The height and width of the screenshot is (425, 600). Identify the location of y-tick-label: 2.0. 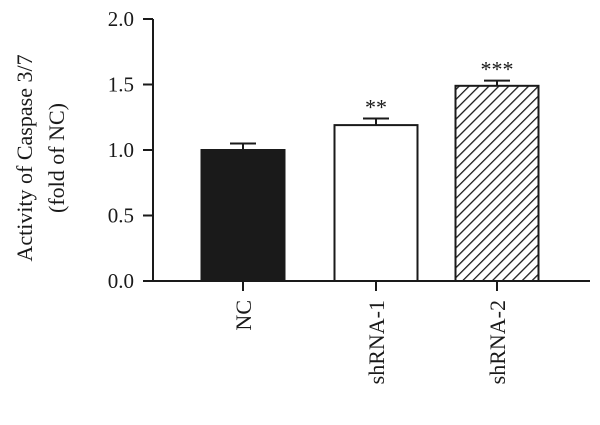
(121, 19).